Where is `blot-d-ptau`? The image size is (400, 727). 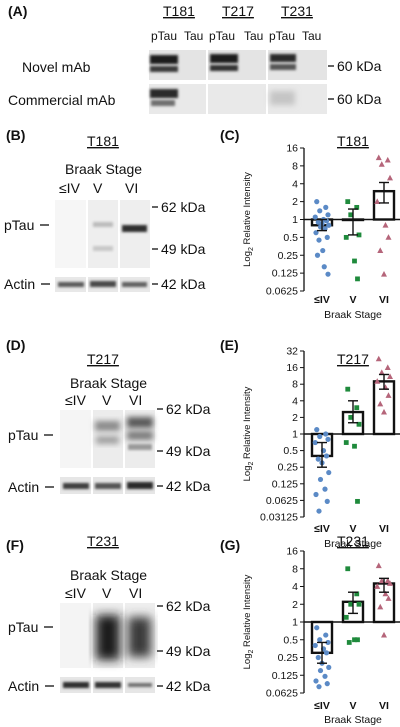
blot-d-ptau is located at coordinates (107, 439).